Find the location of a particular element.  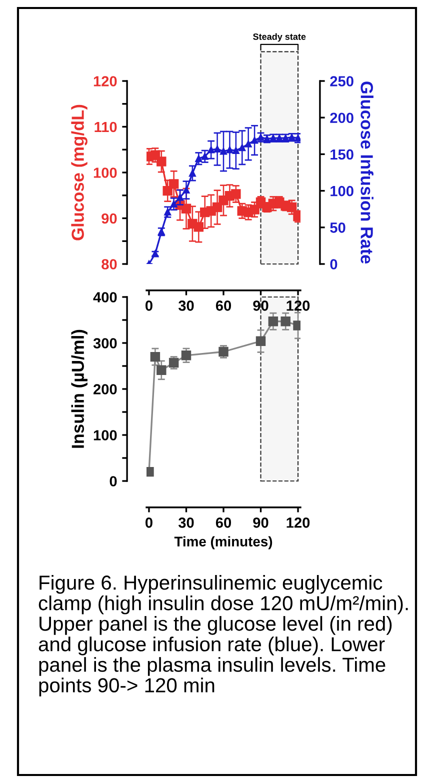

y-axis-title: Insulin (µU/ml) is located at coordinates (79, 389).